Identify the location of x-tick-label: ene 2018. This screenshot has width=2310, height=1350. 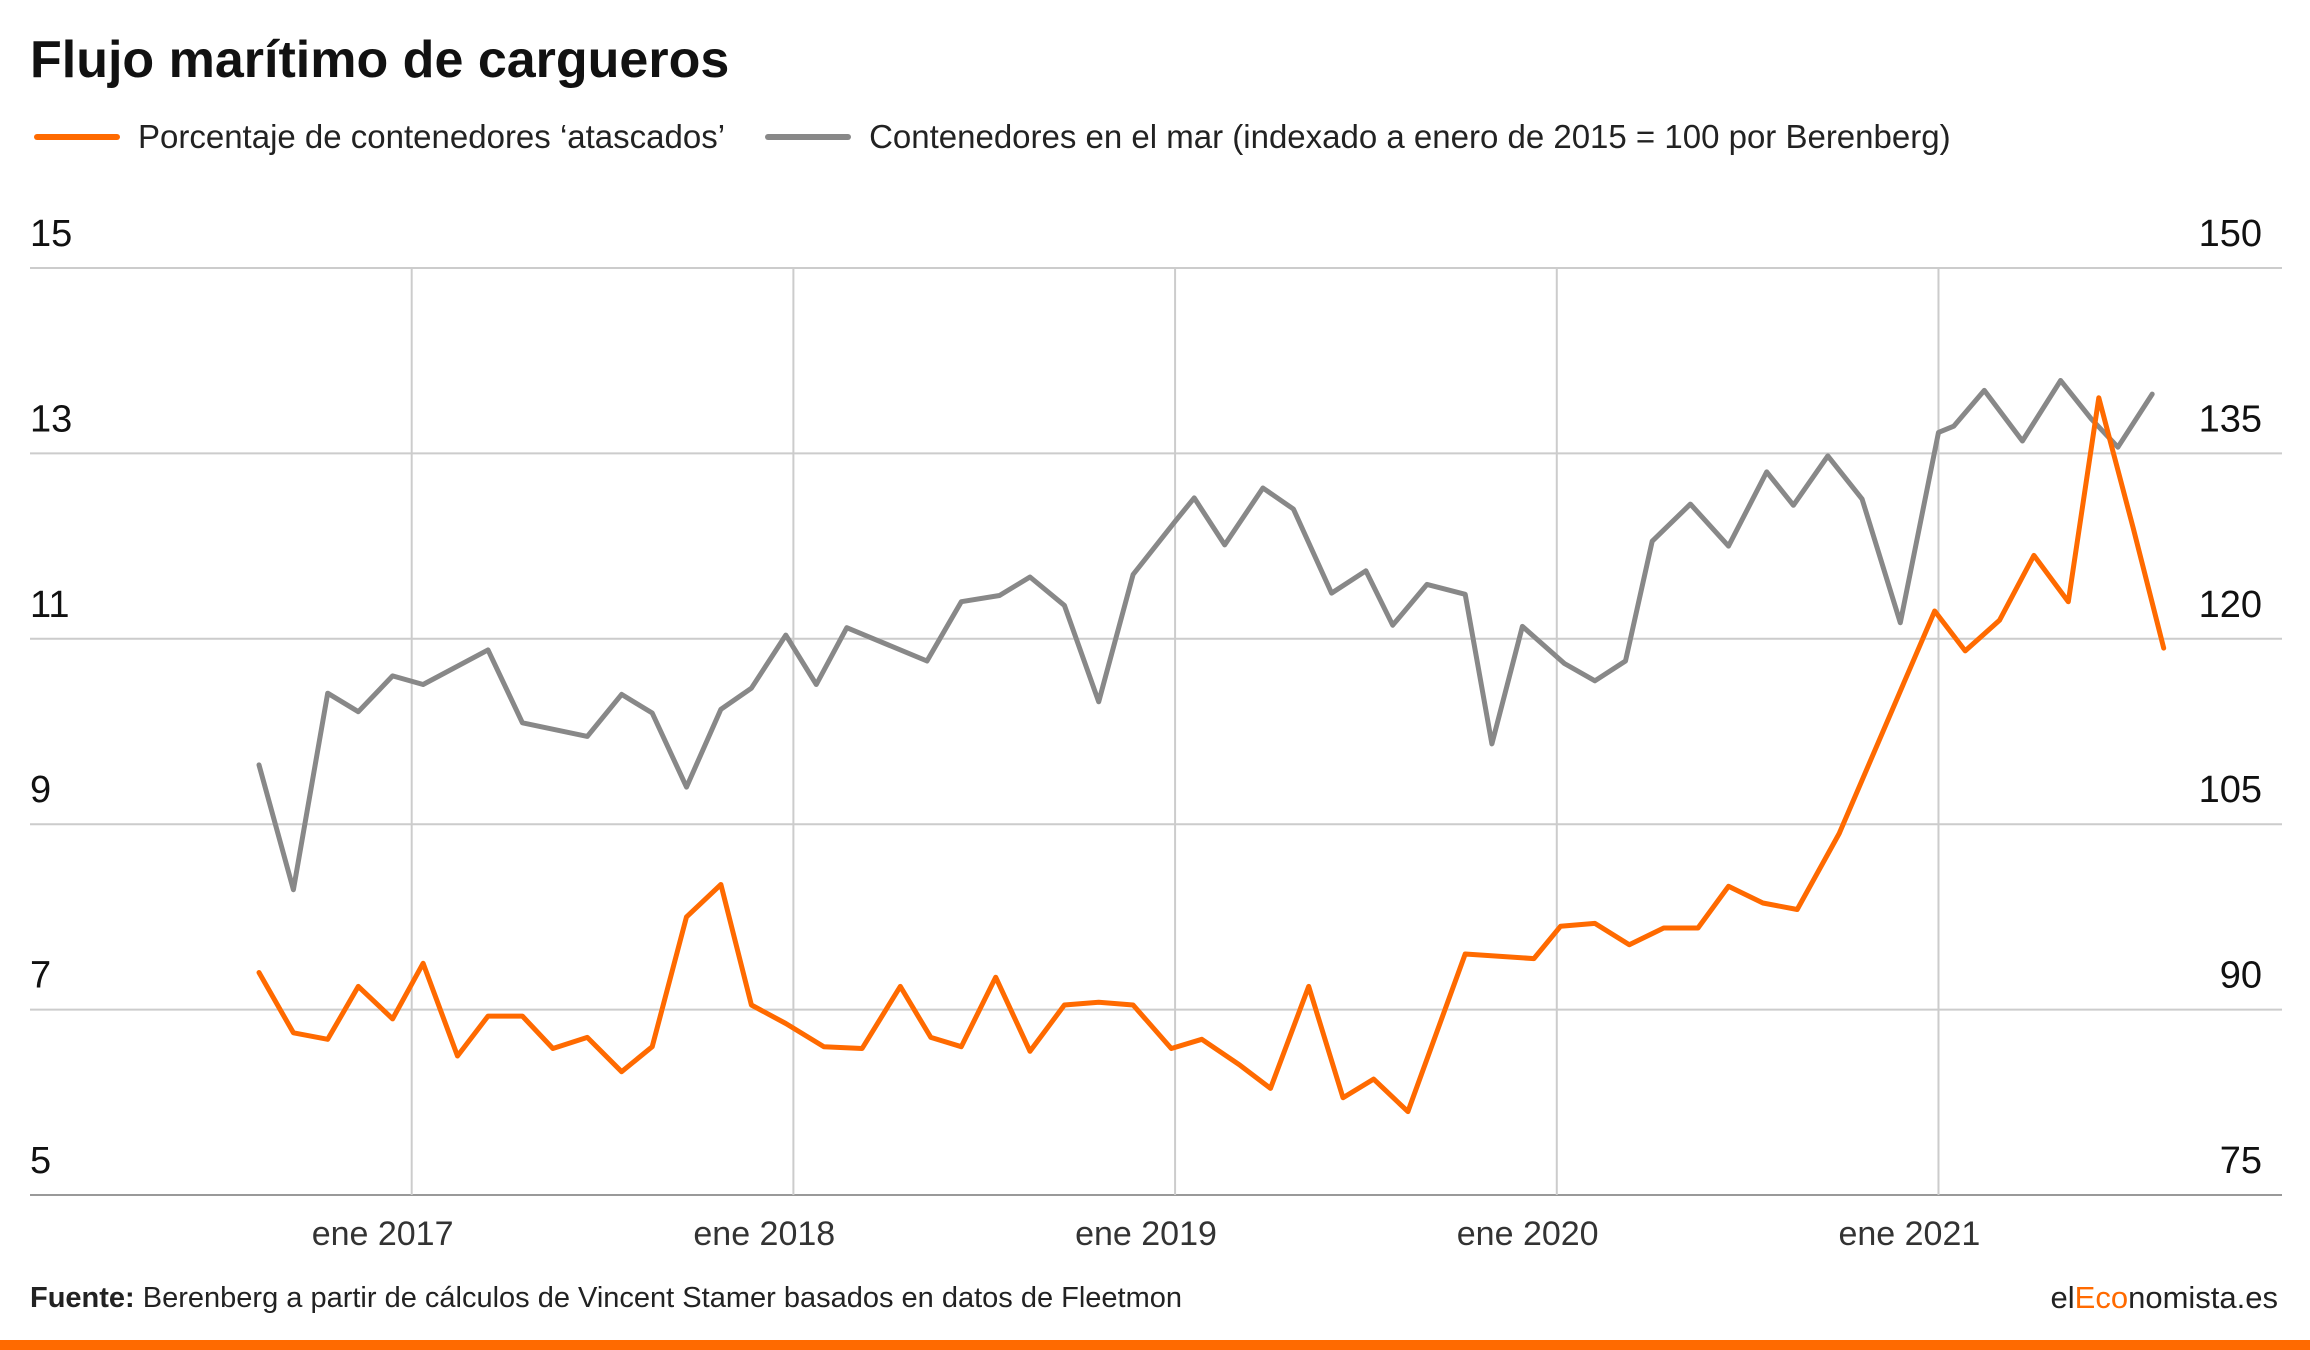
(764, 1234).